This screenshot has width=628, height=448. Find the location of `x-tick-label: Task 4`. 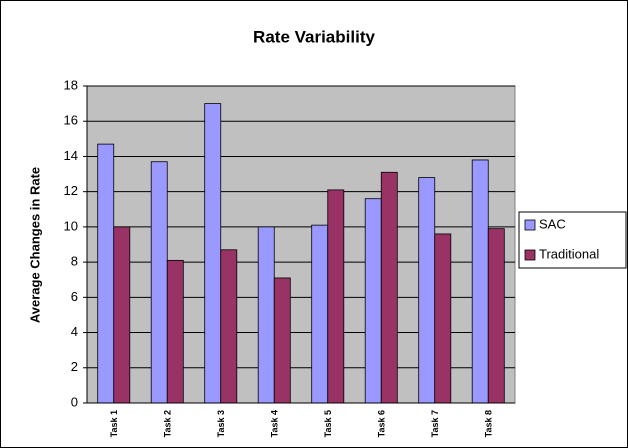

x-tick-label: Task 4 is located at coordinates (275, 423).